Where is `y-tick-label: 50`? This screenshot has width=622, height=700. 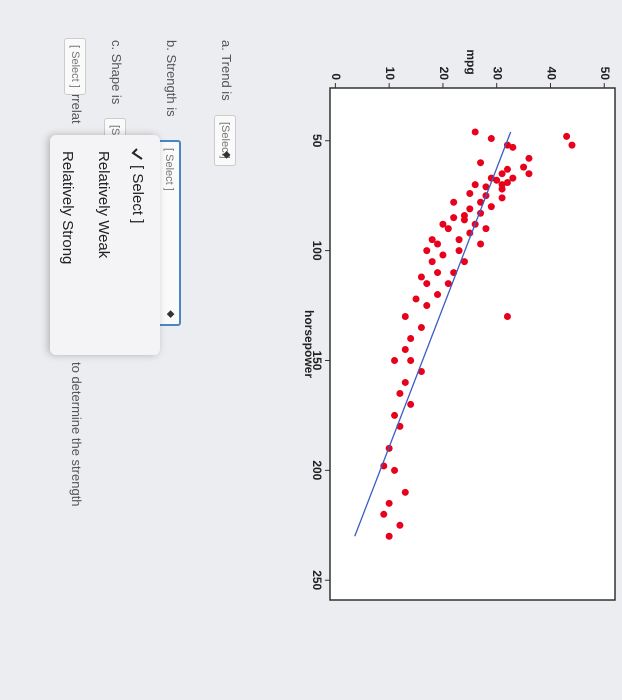
y-tick-label: 50 is located at coordinates (605, 74).